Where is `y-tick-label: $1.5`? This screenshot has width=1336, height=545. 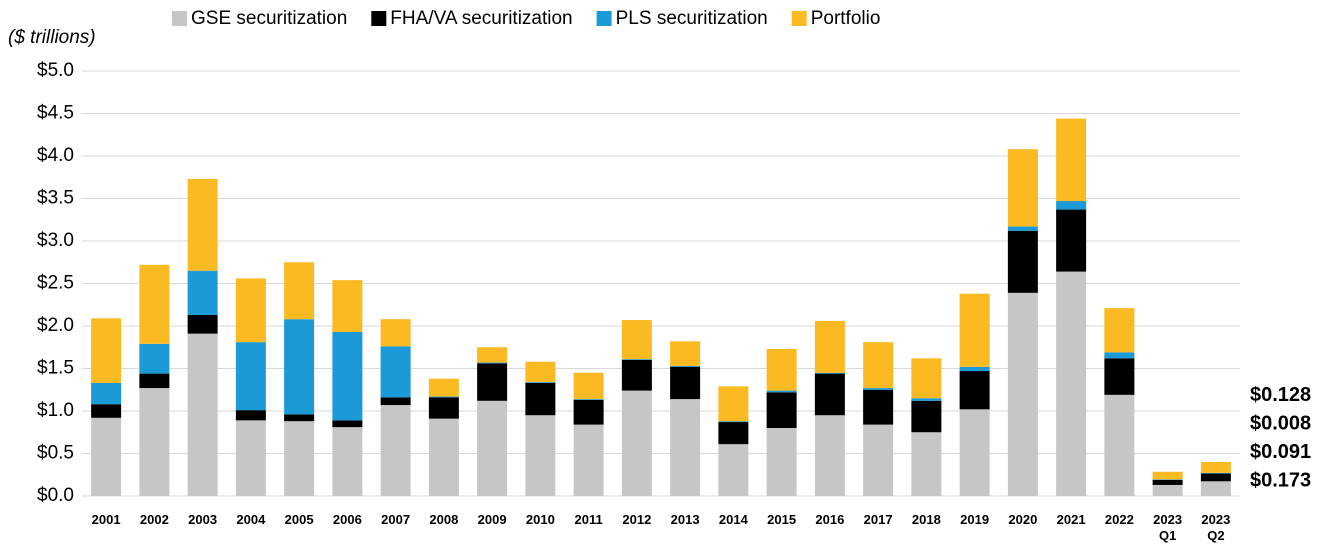
y-tick-label: $1.5 is located at coordinates (55, 368).